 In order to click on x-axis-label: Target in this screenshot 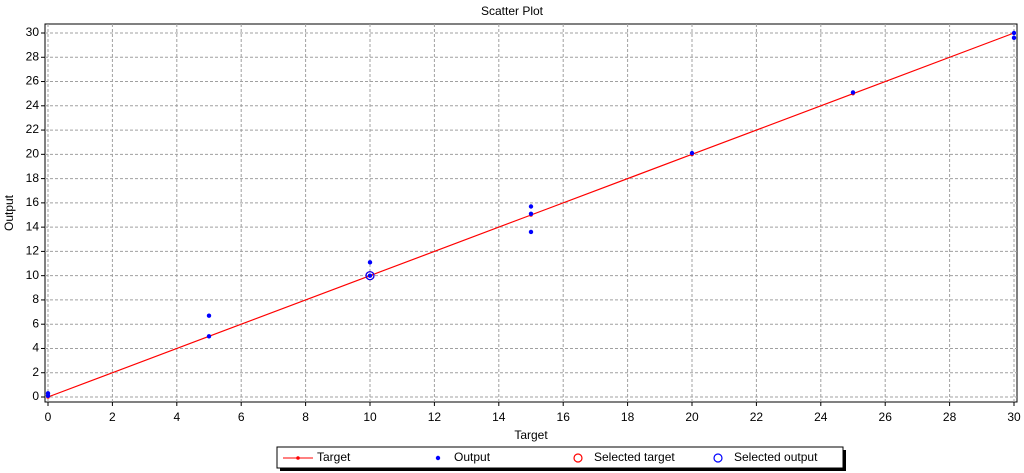, I will do `click(531, 435)`.